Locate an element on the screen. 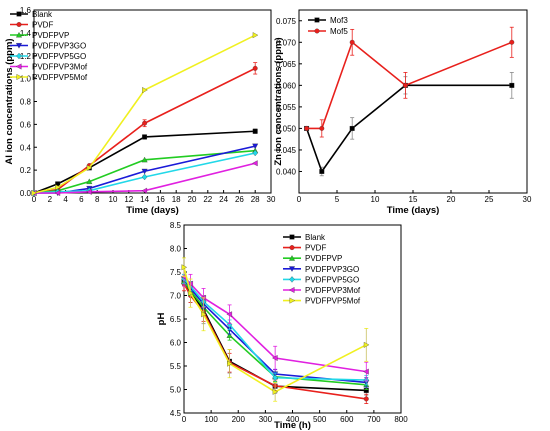 The height and width of the screenshot is (431, 550). x-tick-label: 18 is located at coordinates (176, 199).